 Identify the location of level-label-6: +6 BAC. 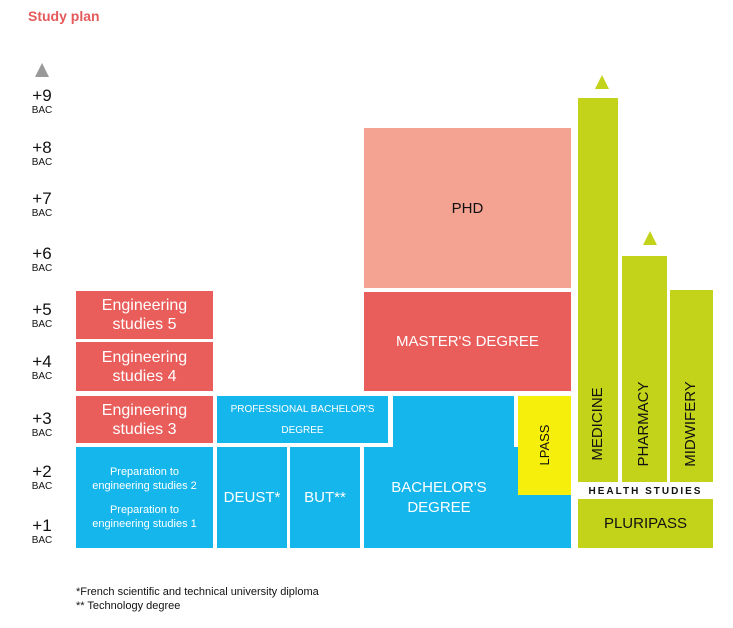
(42, 259).